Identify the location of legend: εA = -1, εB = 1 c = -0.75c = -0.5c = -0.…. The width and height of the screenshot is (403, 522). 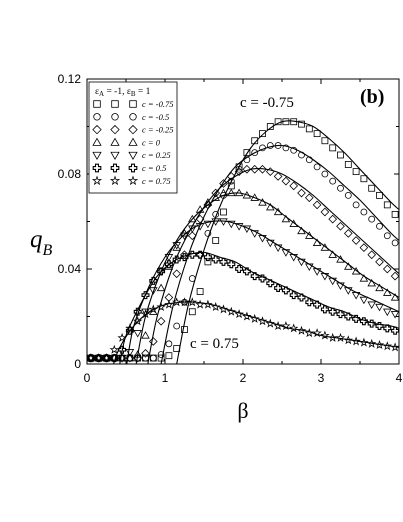
(133, 137).